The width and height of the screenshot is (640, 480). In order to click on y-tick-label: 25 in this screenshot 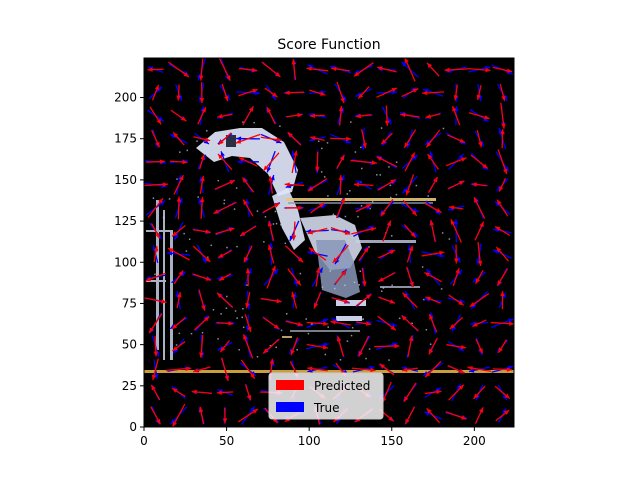, I will do `click(129, 386)`.